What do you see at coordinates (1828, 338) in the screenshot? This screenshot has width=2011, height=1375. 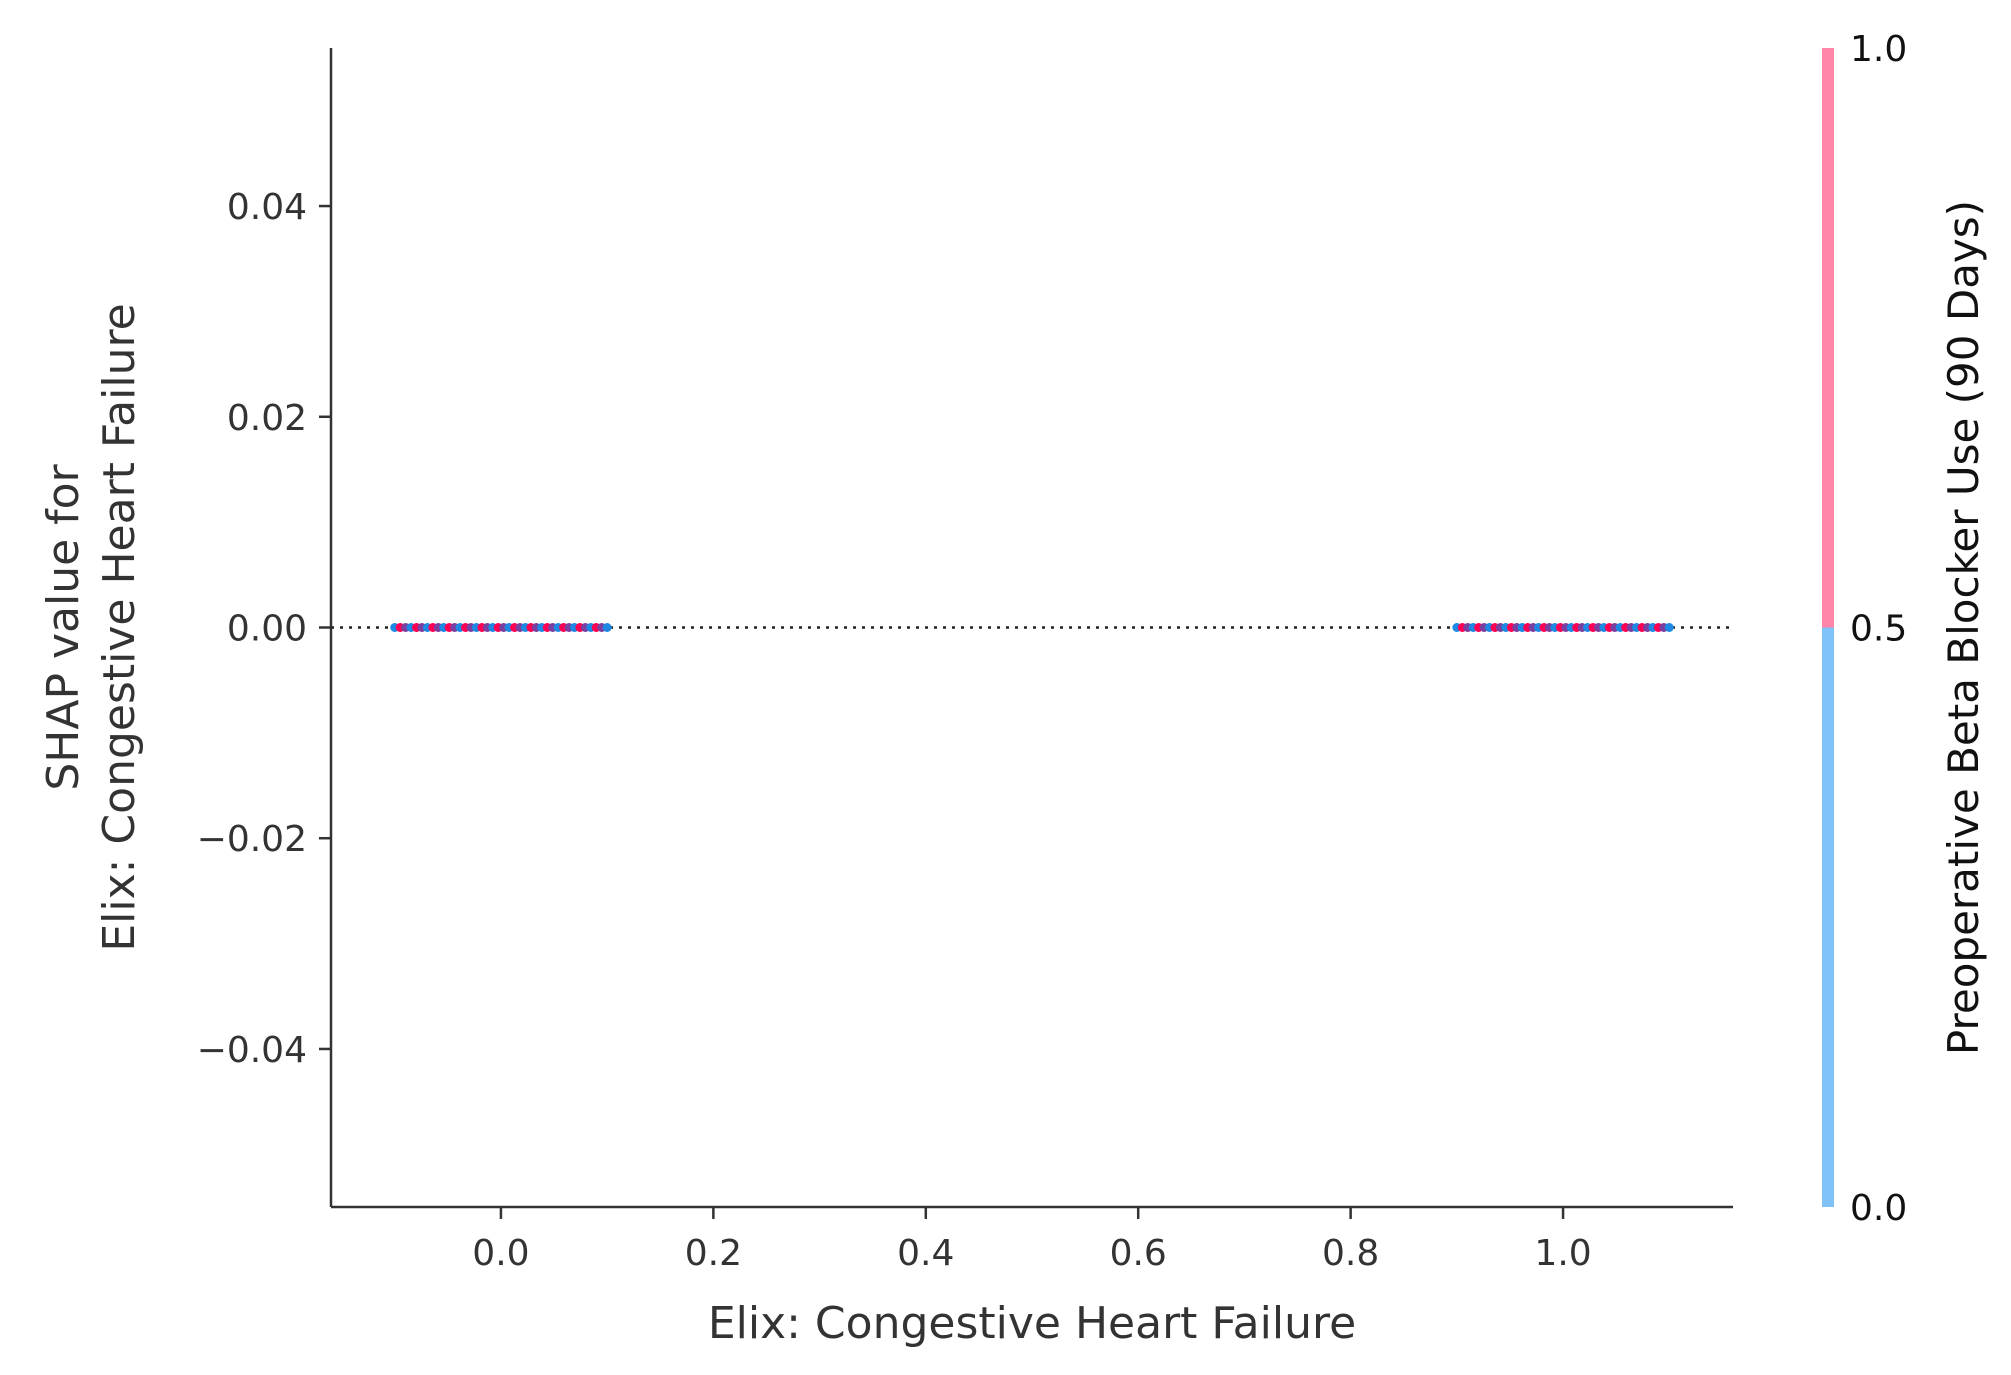 I see `colorbar-high-segment` at bounding box center [1828, 338].